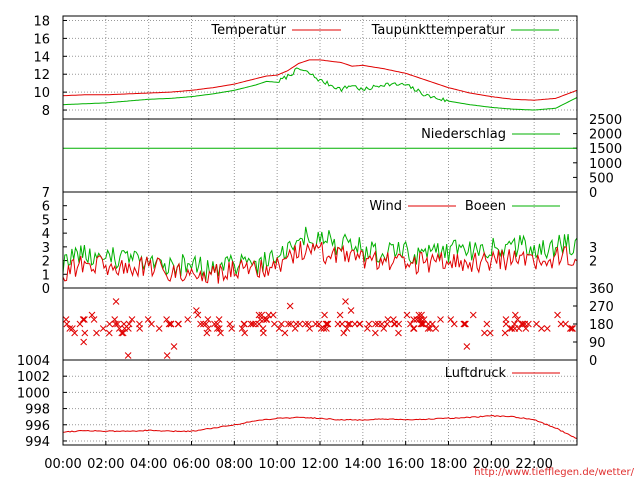 The image size is (640, 480). I want to click on y-tick-label: 2, so click(46, 262).